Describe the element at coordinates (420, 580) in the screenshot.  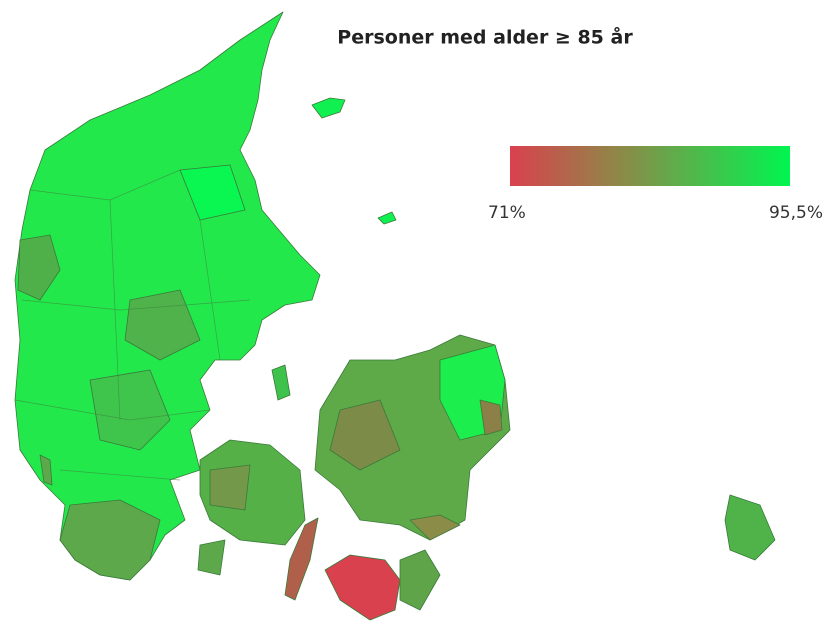
I see `falster` at that location.